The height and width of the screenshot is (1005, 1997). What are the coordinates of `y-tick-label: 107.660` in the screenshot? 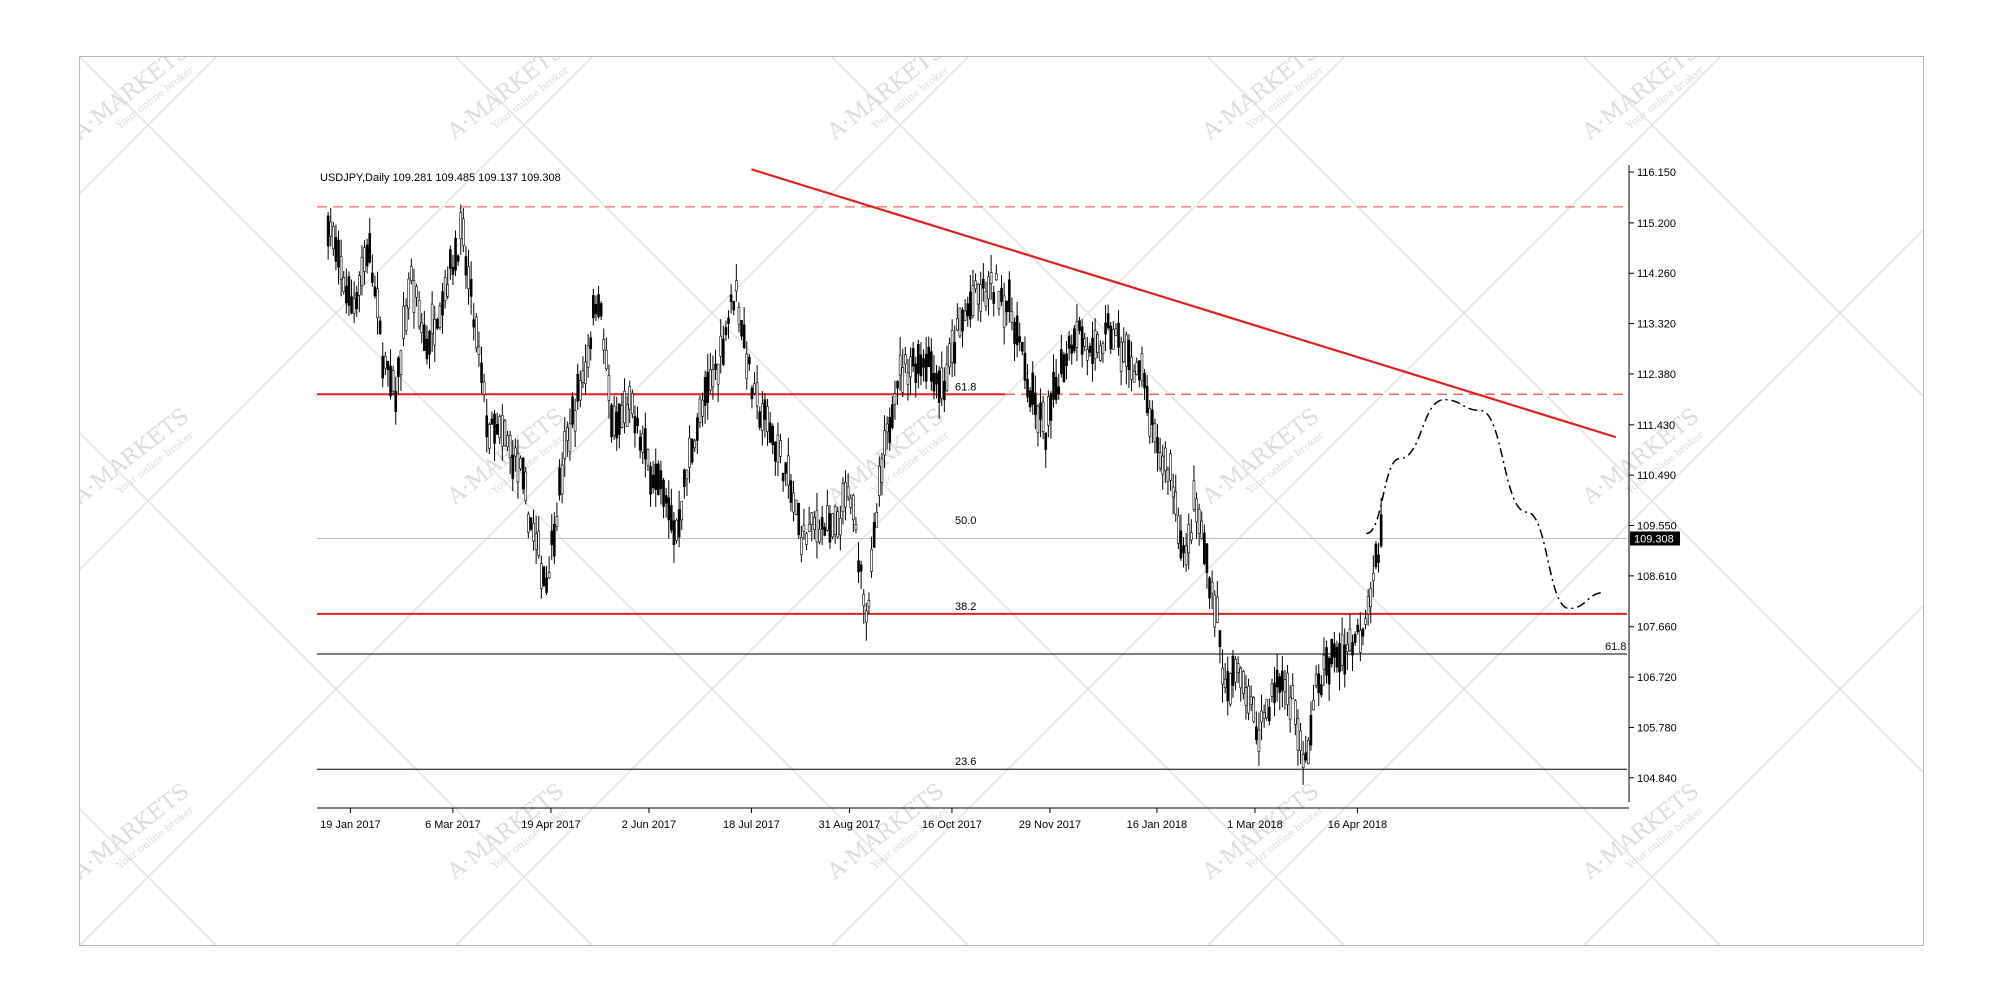 It's located at (1657, 628).